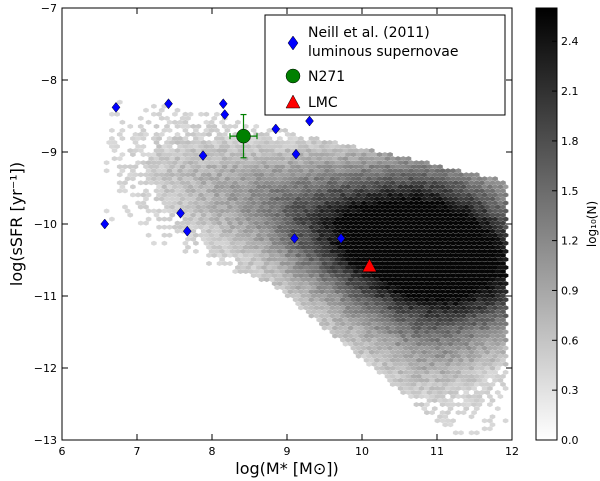 This screenshot has height=481, width=600. What do you see at coordinates (570, 340) in the screenshot?
I see `colorbar-tick-label: 0.6` at bounding box center [570, 340].